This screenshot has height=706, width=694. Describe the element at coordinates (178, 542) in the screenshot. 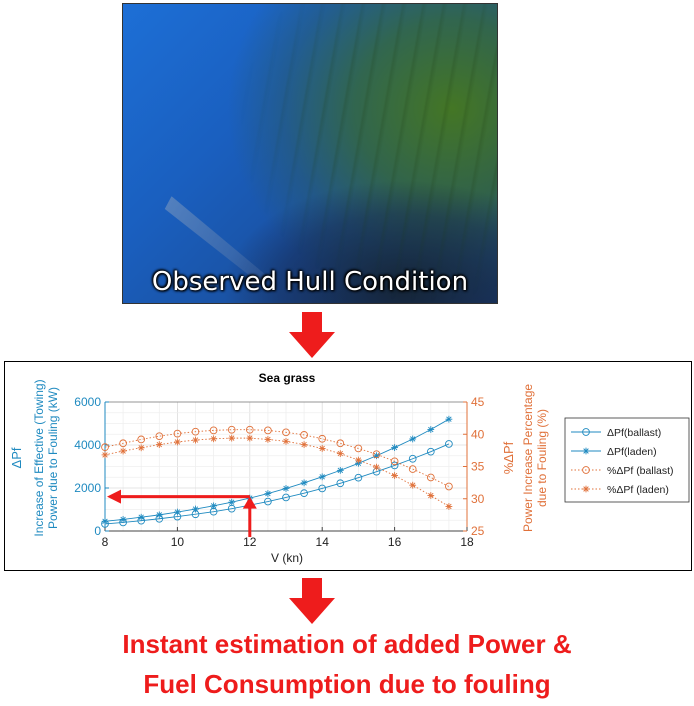

I see `x-tick-label: 10` at that location.